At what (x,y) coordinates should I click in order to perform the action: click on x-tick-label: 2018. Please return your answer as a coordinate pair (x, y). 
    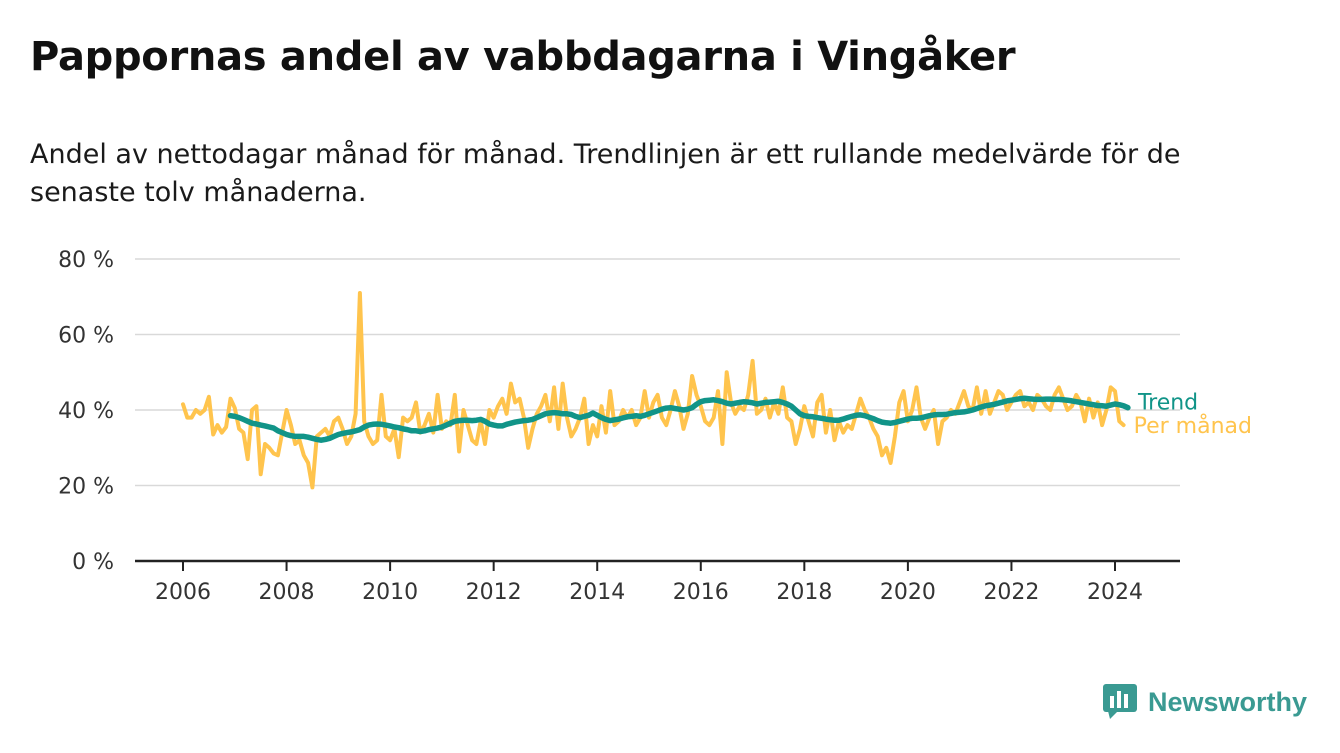
    Looking at the image, I should click on (804, 592).